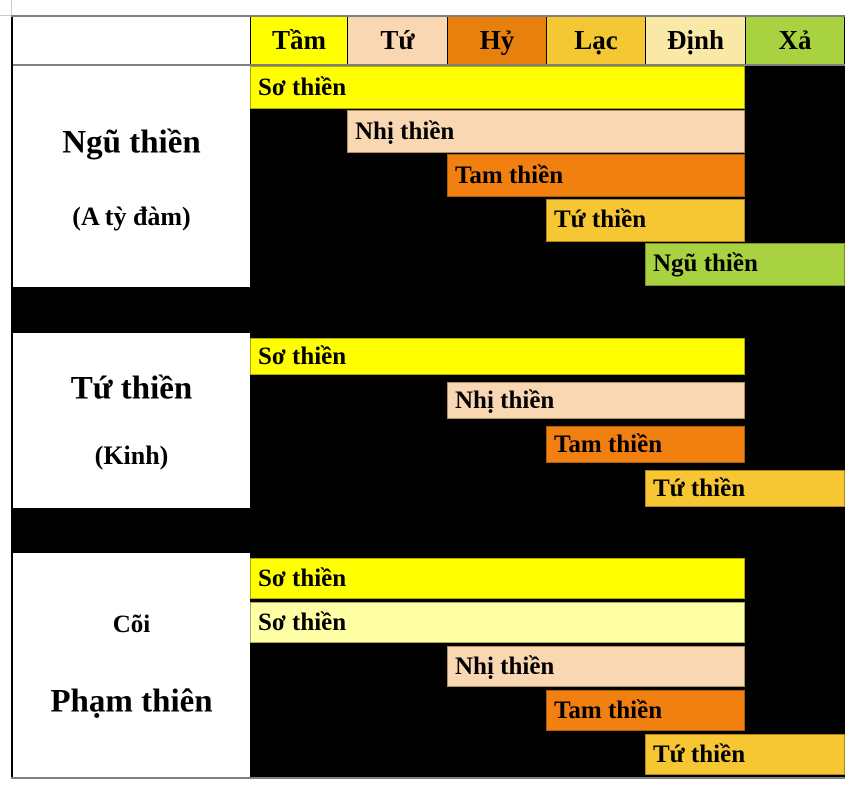 The height and width of the screenshot is (792, 855). What do you see at coordinates (497, 578) in the screenshot?
I see `jhana-bar-coi-pham-thien-so-thien: Sơ thiền` at bounding box center [497, 578].